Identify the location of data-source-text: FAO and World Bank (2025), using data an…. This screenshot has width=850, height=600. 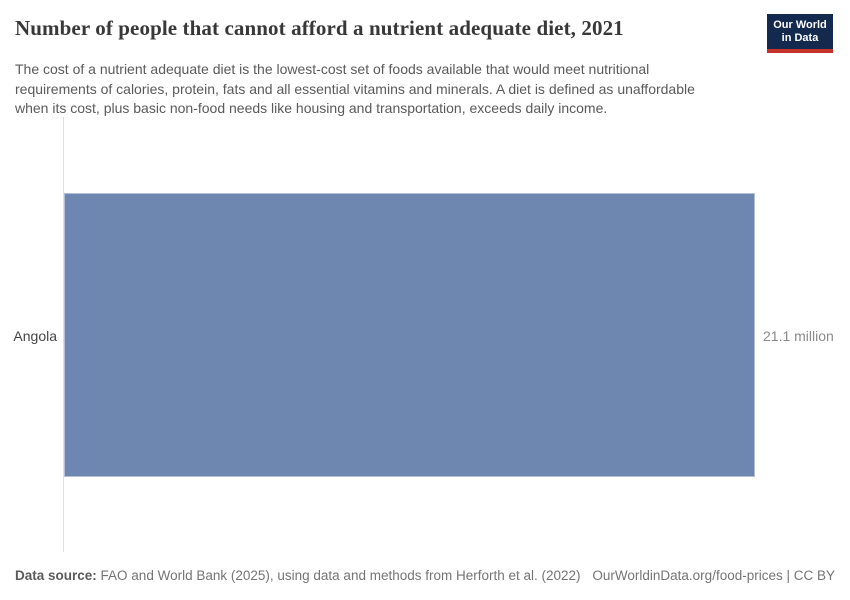
(340, 575).